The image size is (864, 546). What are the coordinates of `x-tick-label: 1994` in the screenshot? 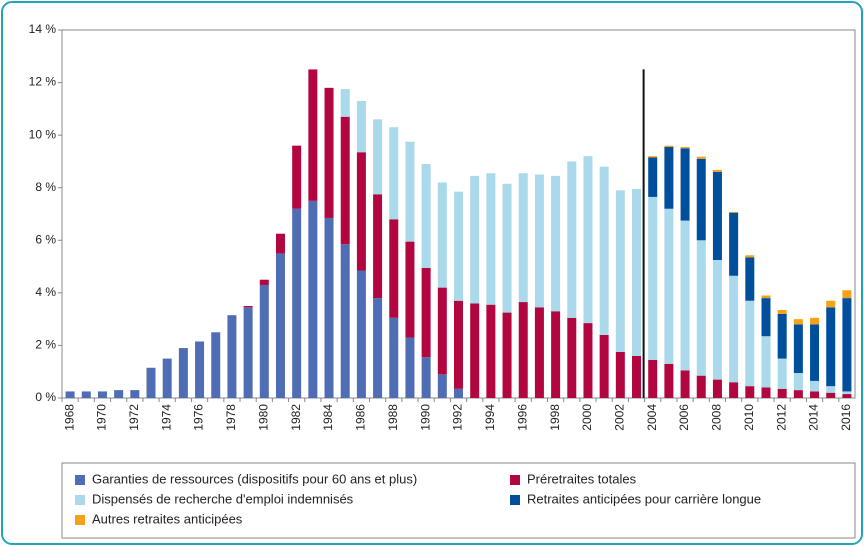 It's located at (490, 417).